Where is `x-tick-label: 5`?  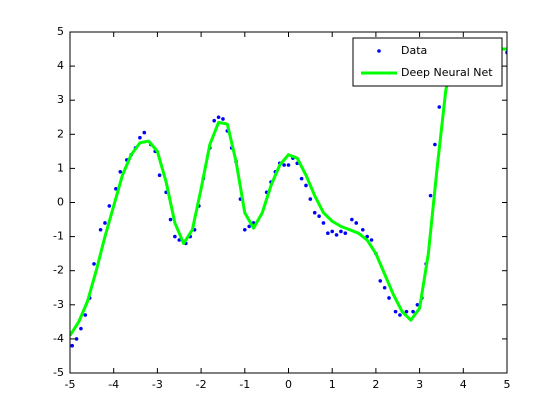
x-tick-label: 5 is located at coordinates (507, 384).